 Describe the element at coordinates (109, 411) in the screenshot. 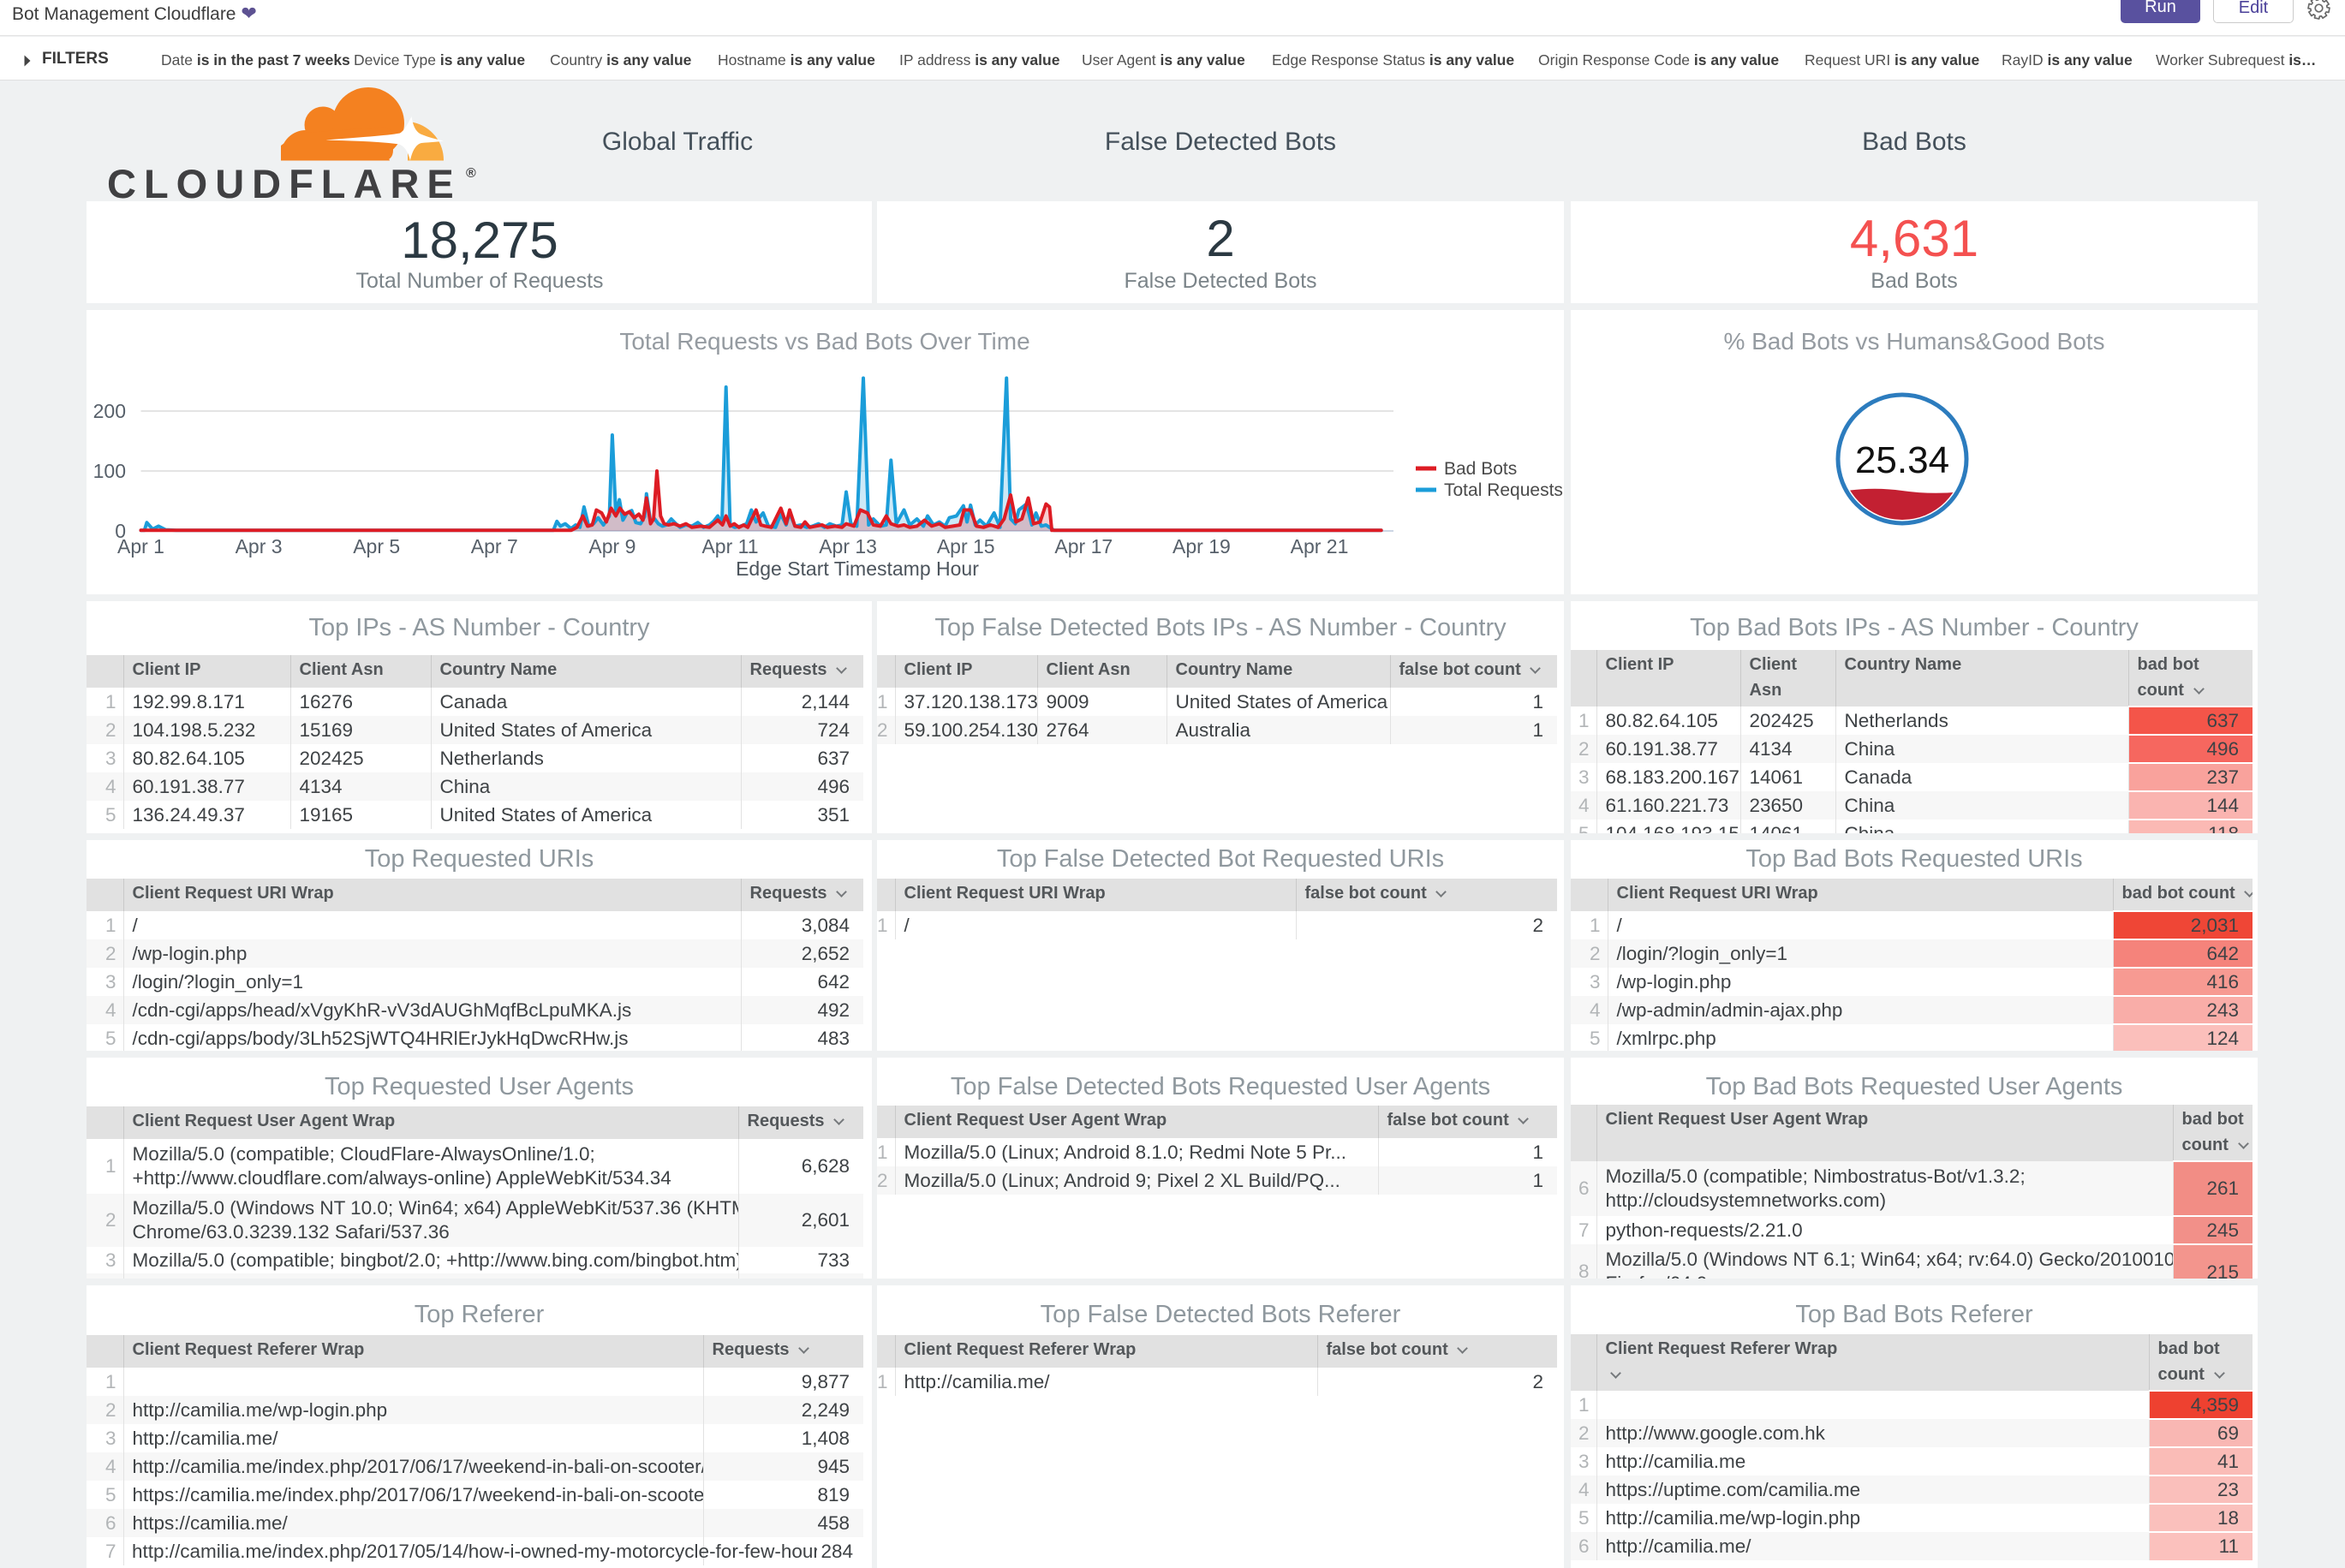

I see `svg-text: 200` at that location.